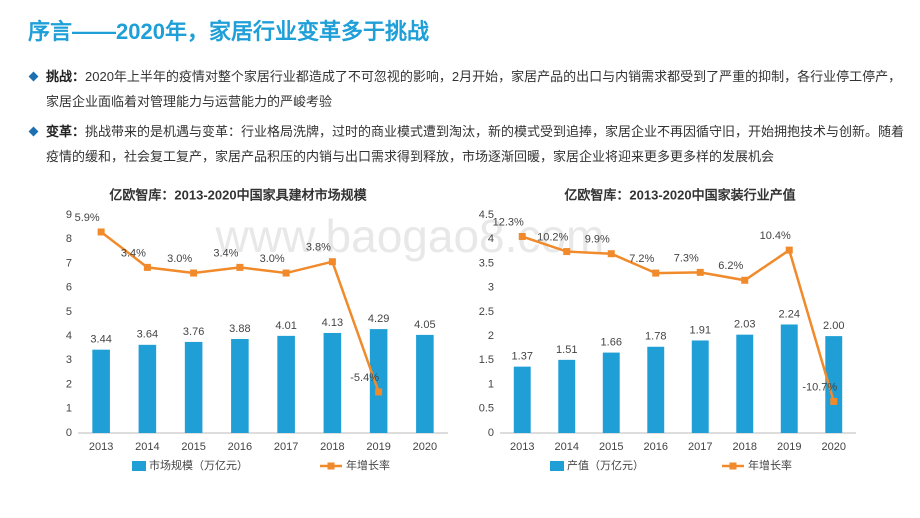 This screenshot has height=518, width=920. What do you see at coordinates (69, 239) in the screenshot?
I see `y-tick-label: 8` at bounding box center [69, 239].